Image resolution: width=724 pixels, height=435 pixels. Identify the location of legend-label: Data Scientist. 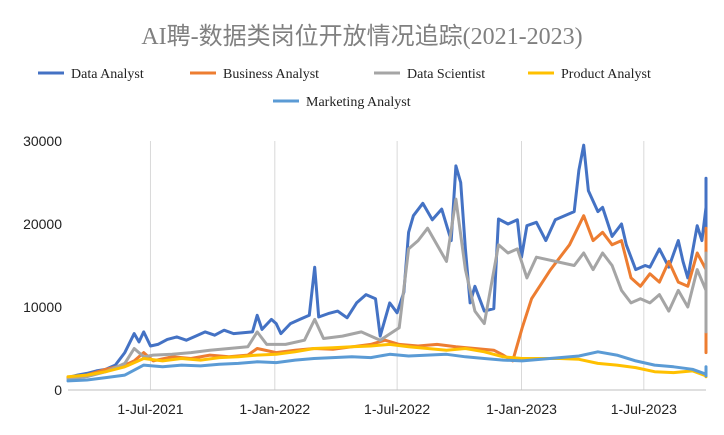
(446, 74).